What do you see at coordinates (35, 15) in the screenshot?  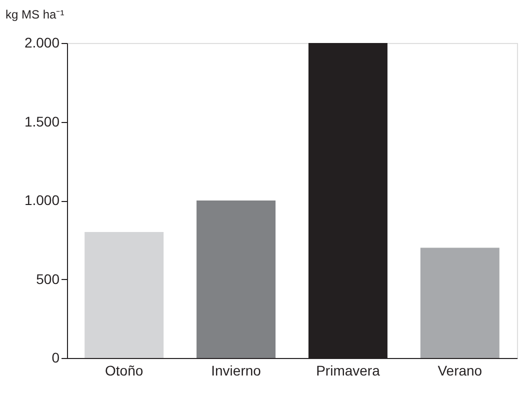 I see `y-axis-title: kg MS ha⁻¹` at bounding box center [35, 15].